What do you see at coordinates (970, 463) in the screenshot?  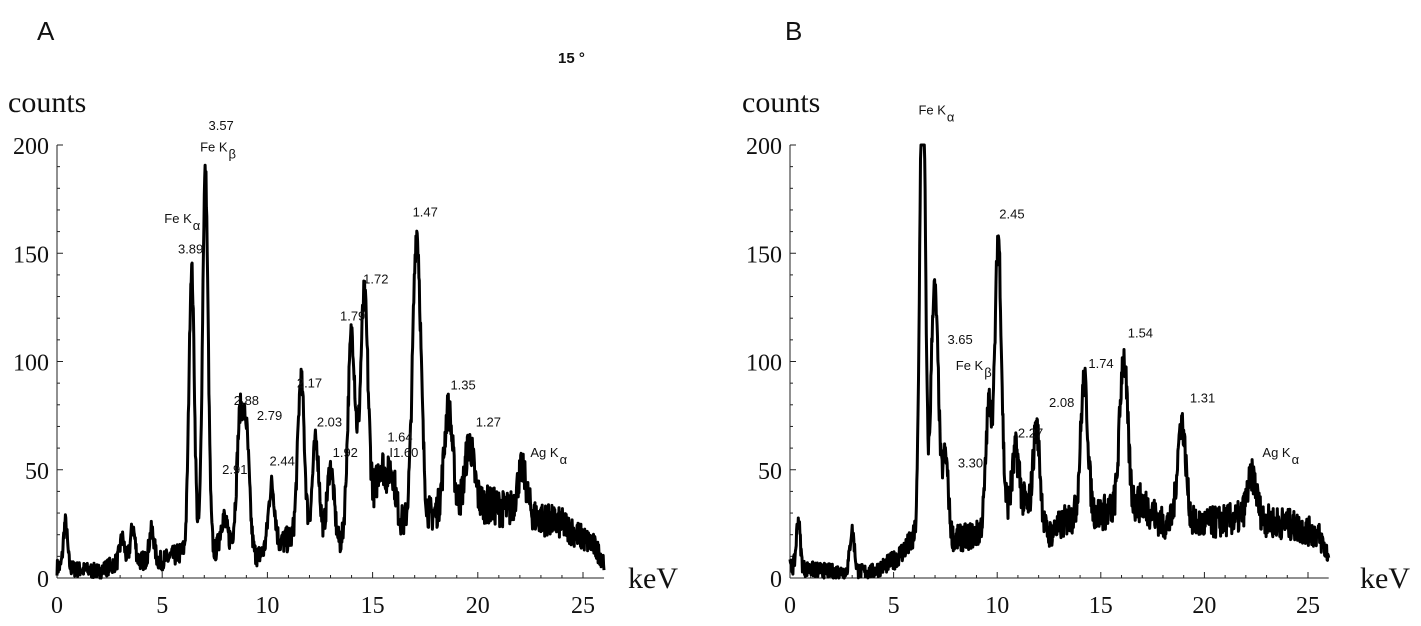 I see `peak-annotation: 3.30` at bounding box center [970, 463].